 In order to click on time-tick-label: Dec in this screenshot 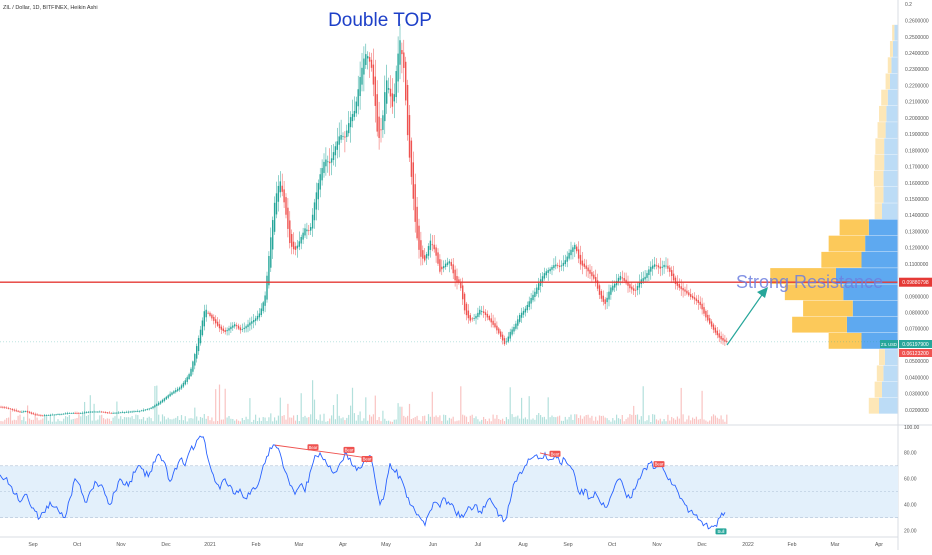, I will do `click(702, 545)`.